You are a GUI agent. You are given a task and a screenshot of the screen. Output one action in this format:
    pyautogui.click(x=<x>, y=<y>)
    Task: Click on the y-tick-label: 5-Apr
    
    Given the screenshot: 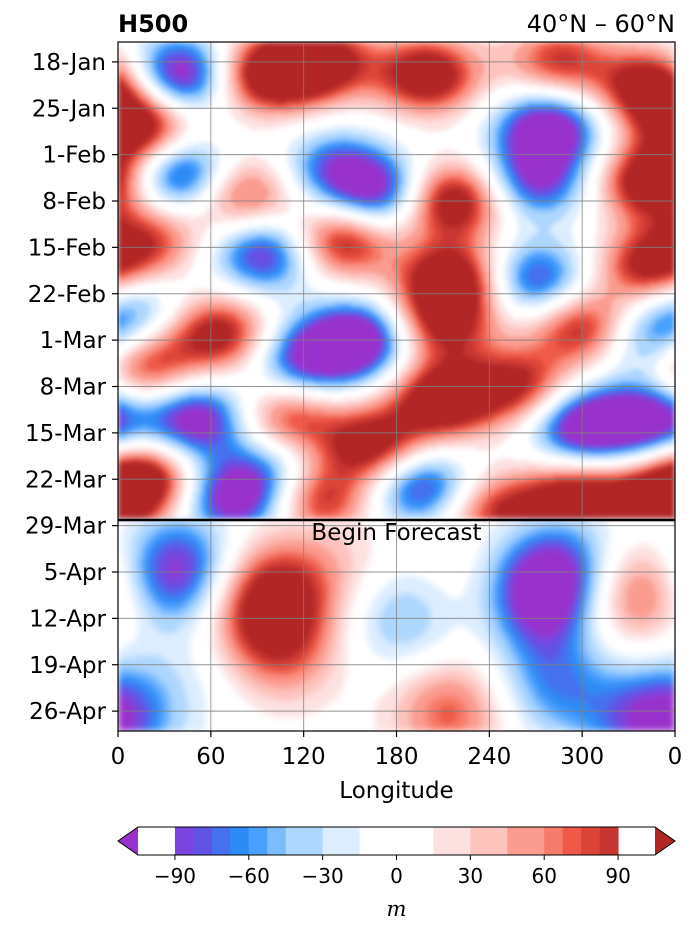 What is the action you would take?
    pyautogui.click(x=75, y=573)
    